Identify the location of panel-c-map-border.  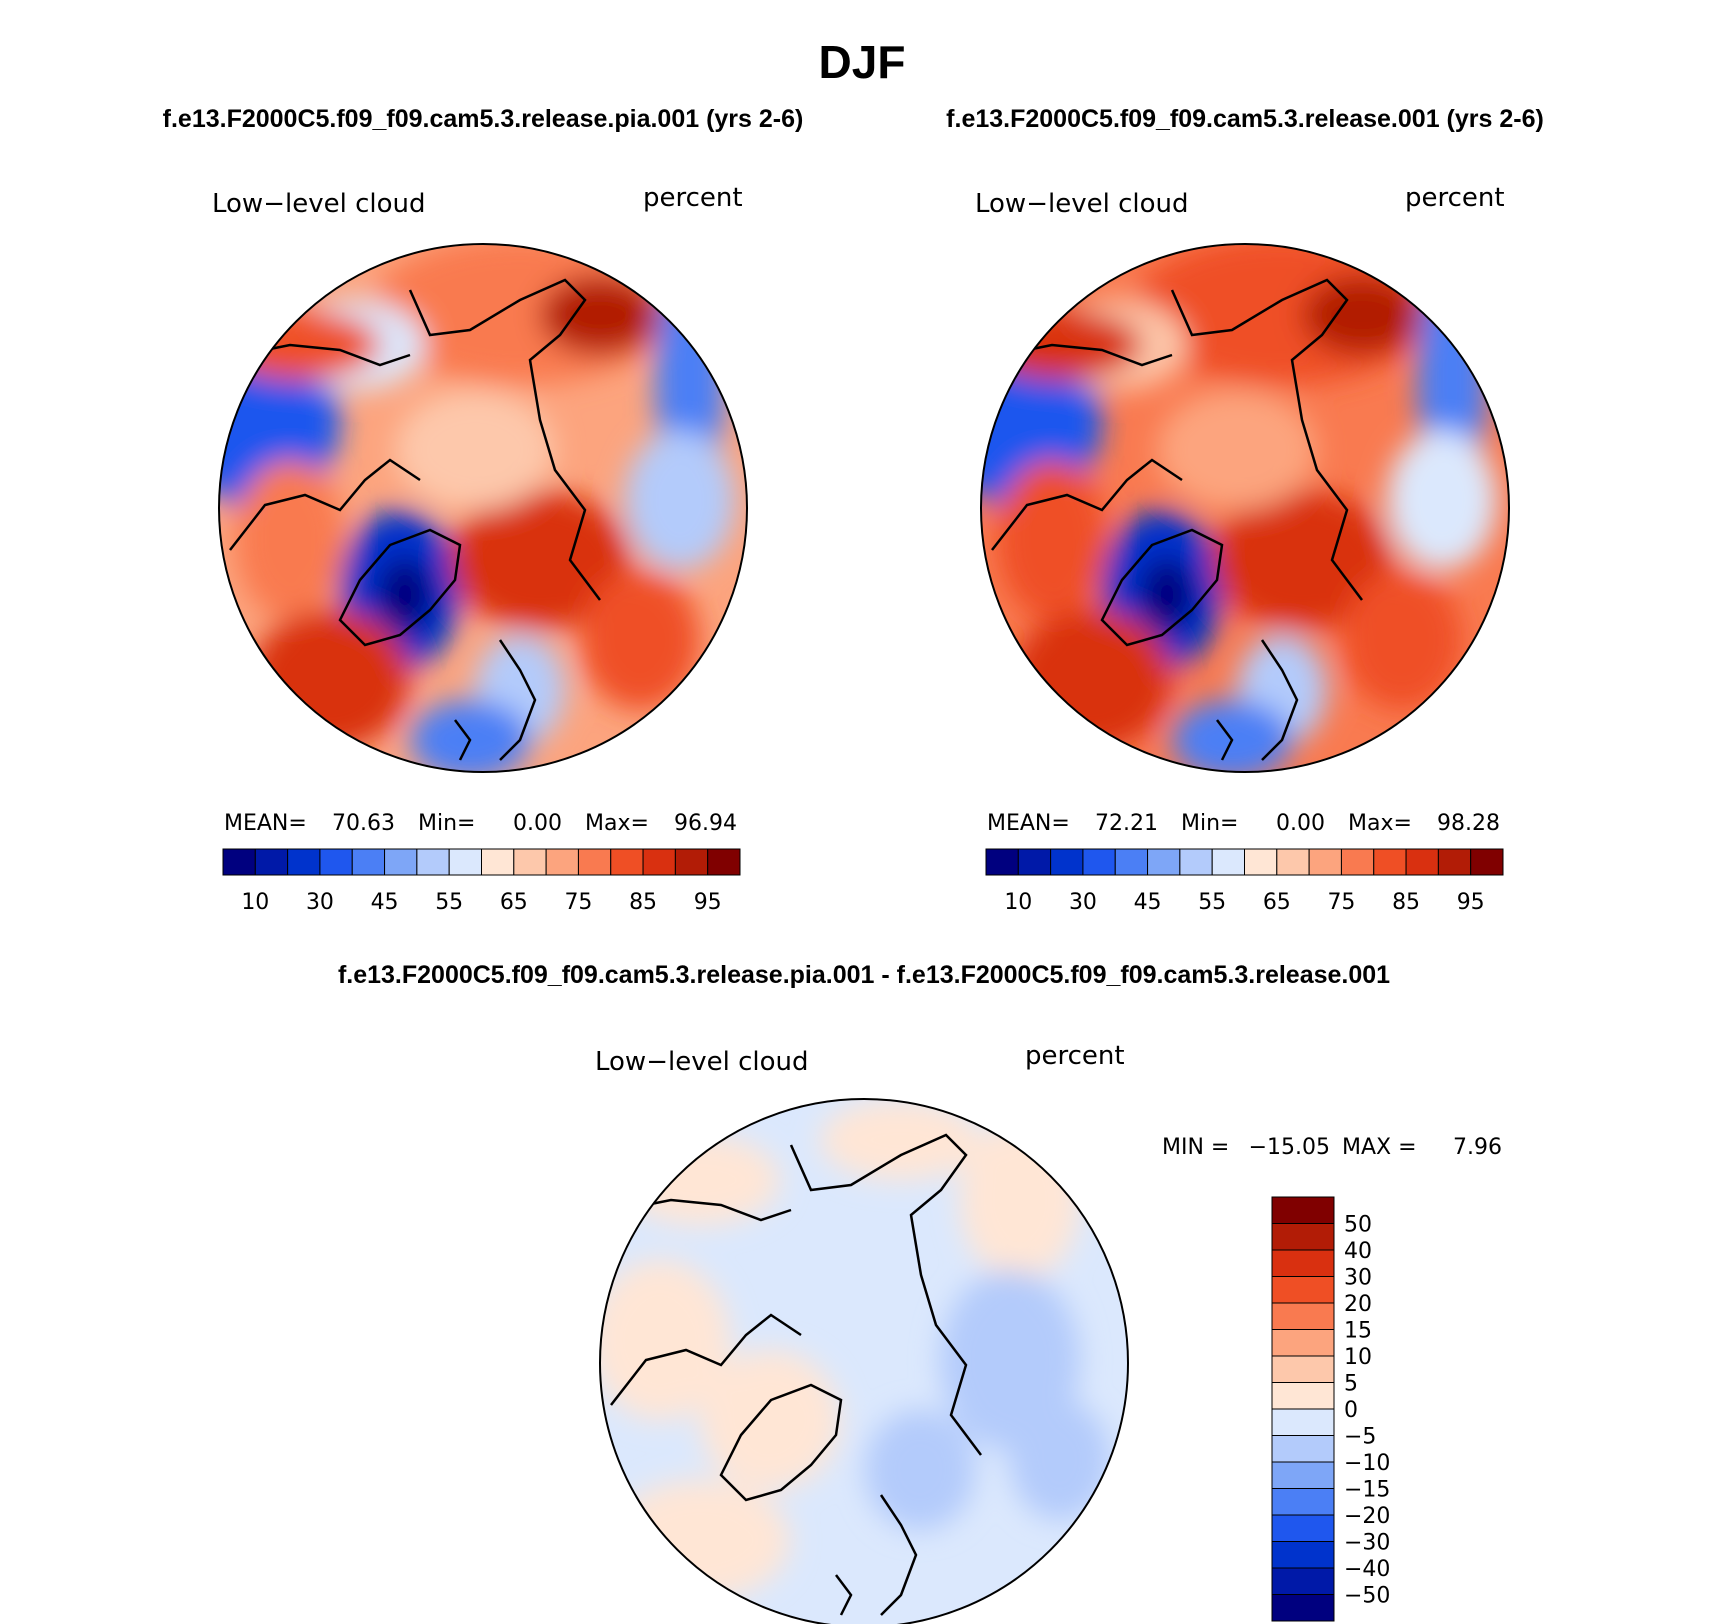
(864, 1361).